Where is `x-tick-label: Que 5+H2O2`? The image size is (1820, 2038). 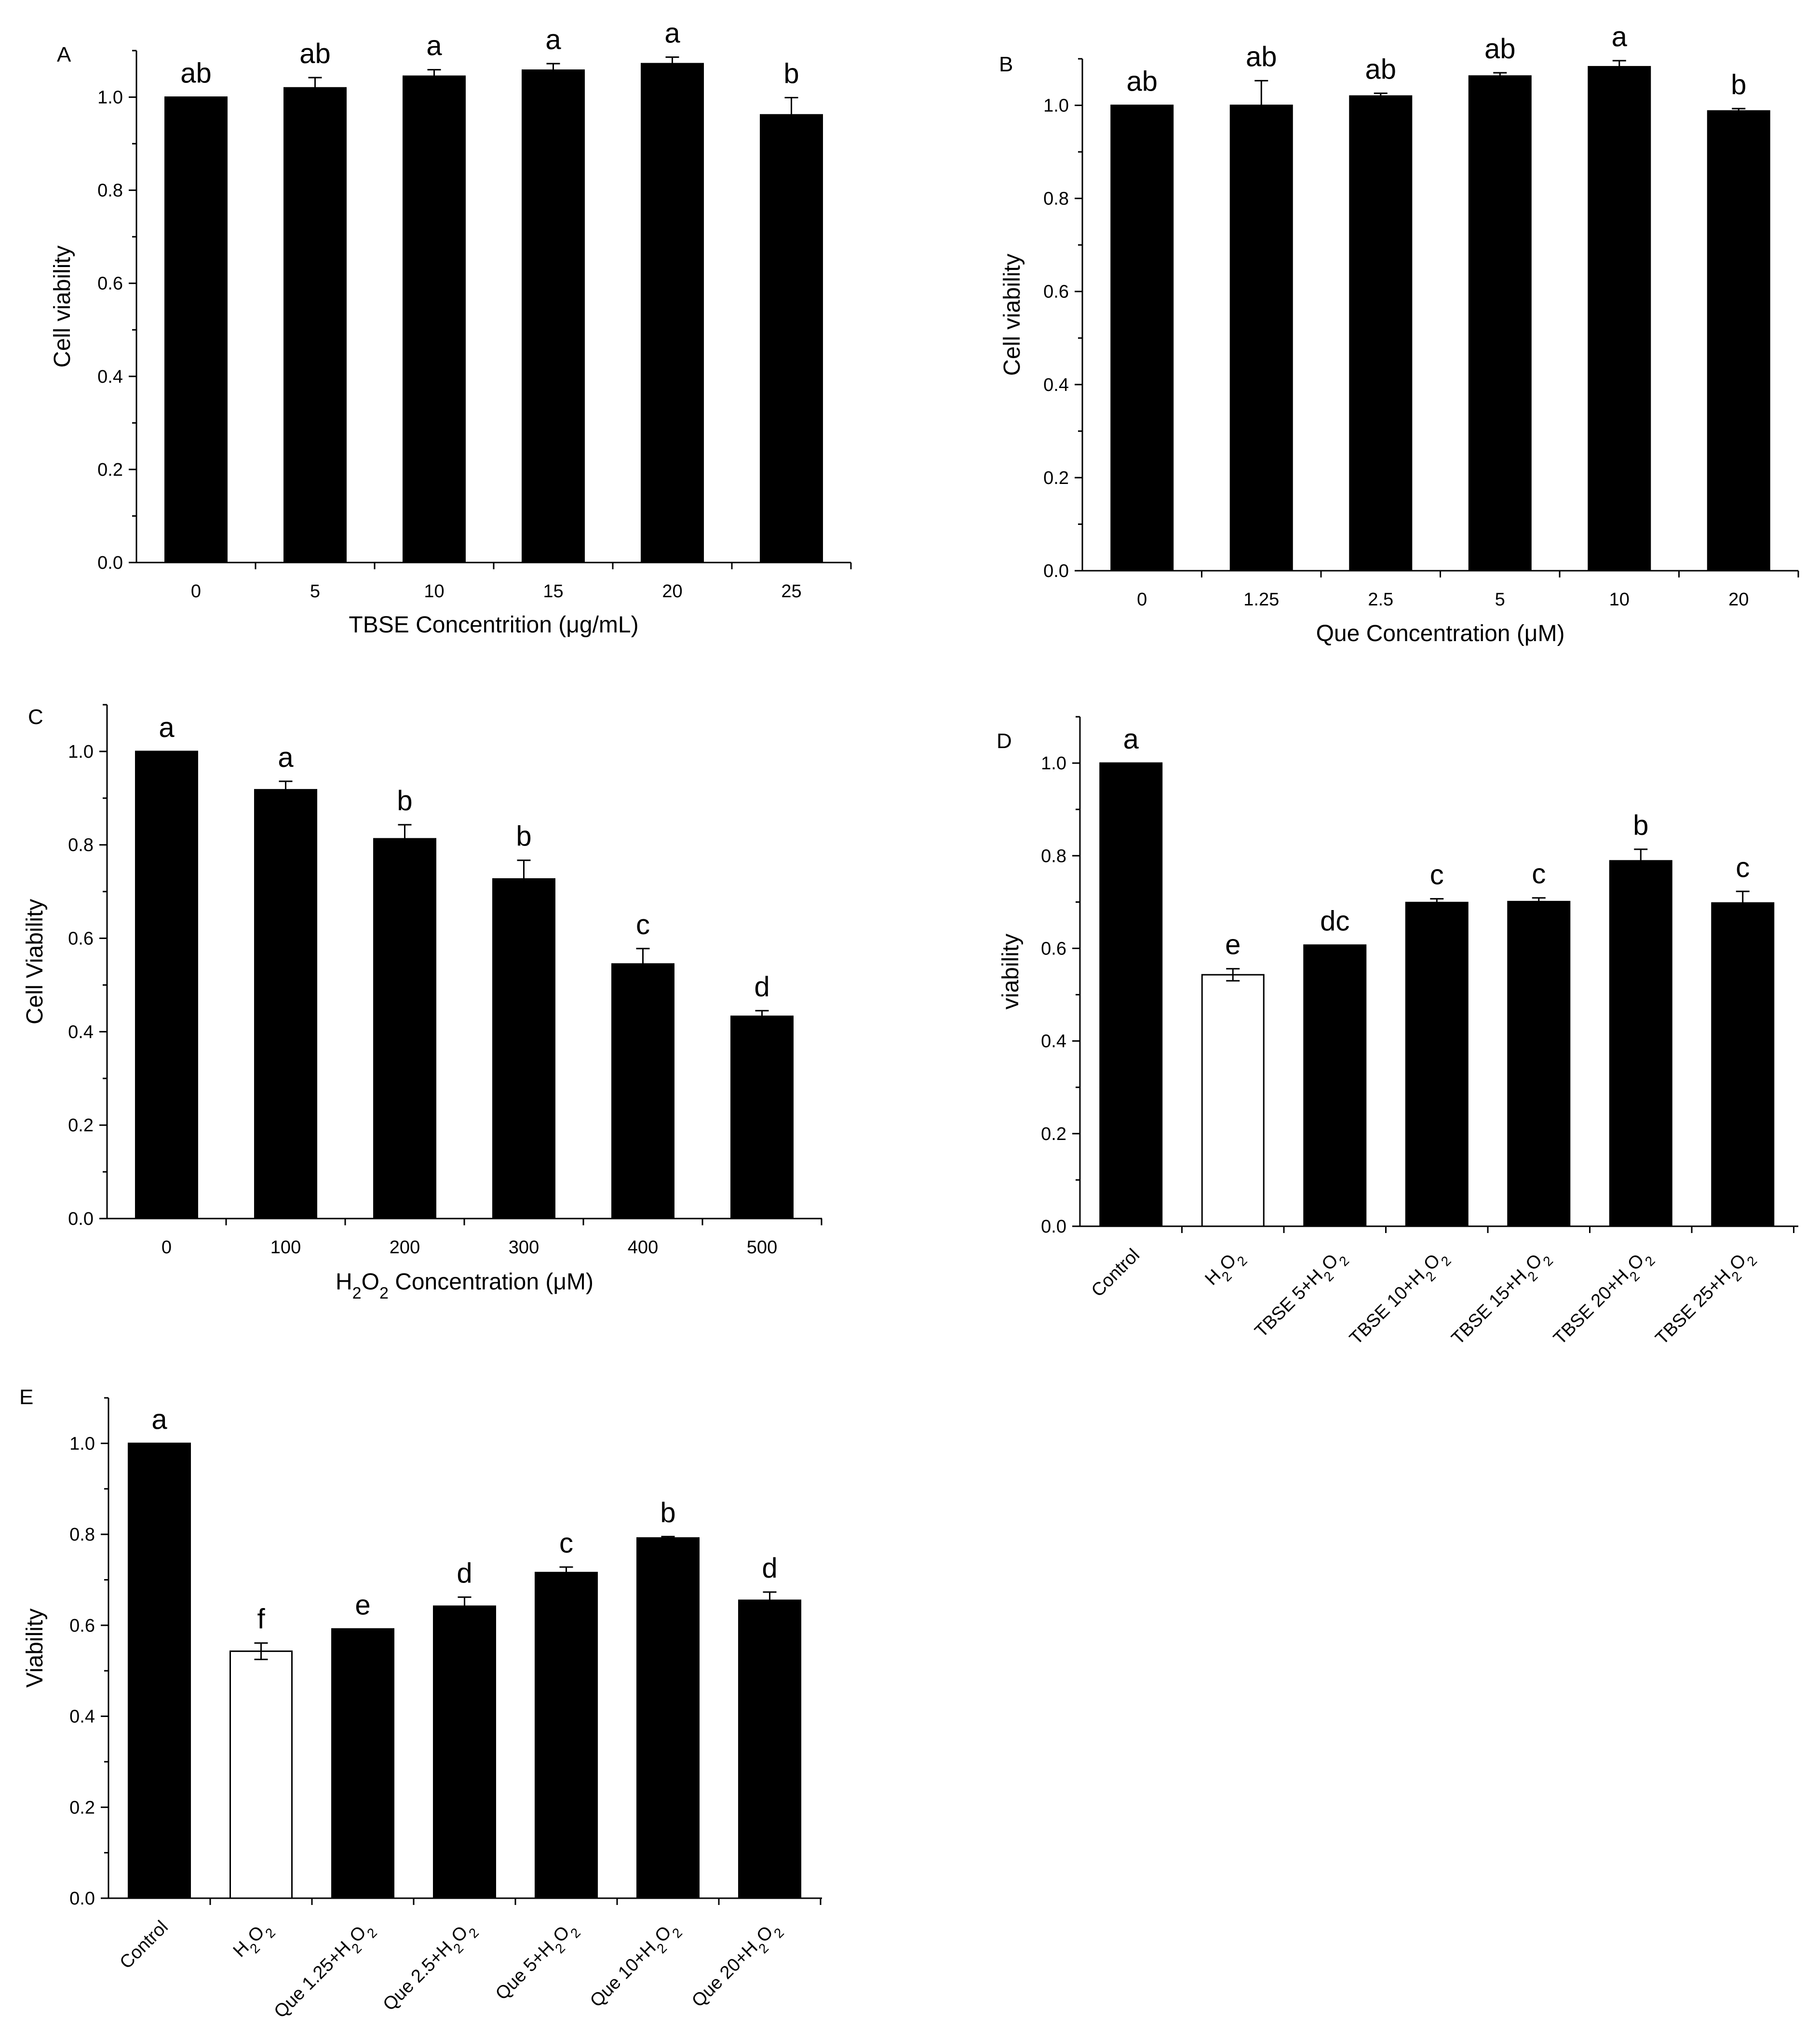
x-tick-label: Que 5+H2O2 is located at coordinates (537, 1963).